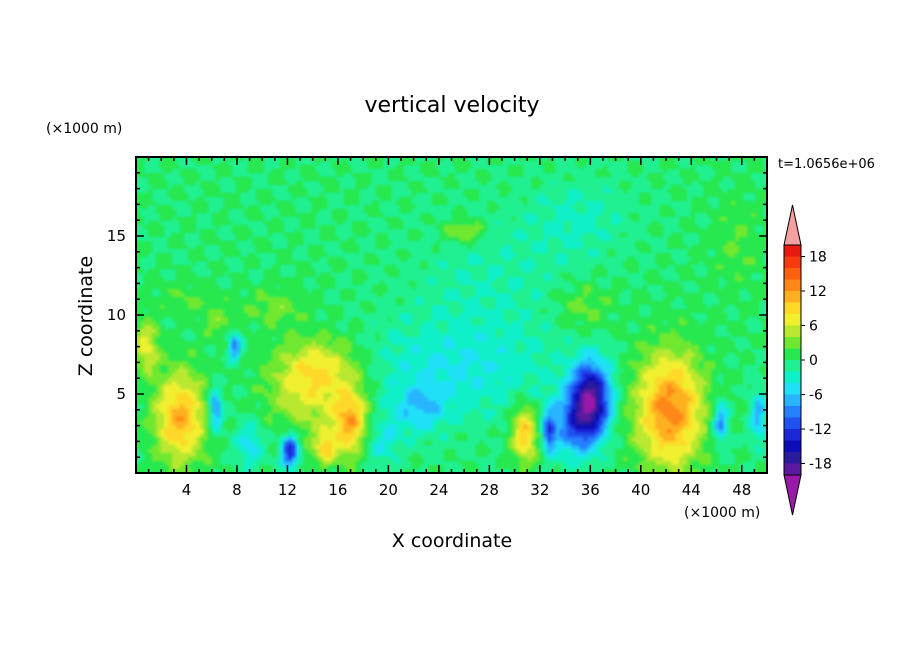 This screenshot has height=654, width=904. Describe the element at coordinates (116, 236) in the screenshot. I see `y-tick-label: 15` at that location.